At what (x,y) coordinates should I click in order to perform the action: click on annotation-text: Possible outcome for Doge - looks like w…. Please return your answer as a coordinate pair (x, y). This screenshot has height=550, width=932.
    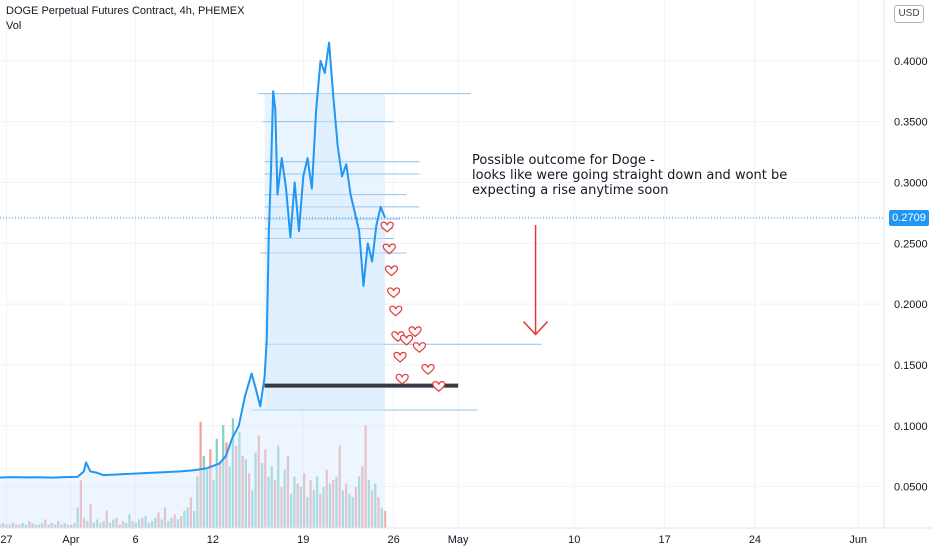
    Looking at the image, I should click on (629, 175).